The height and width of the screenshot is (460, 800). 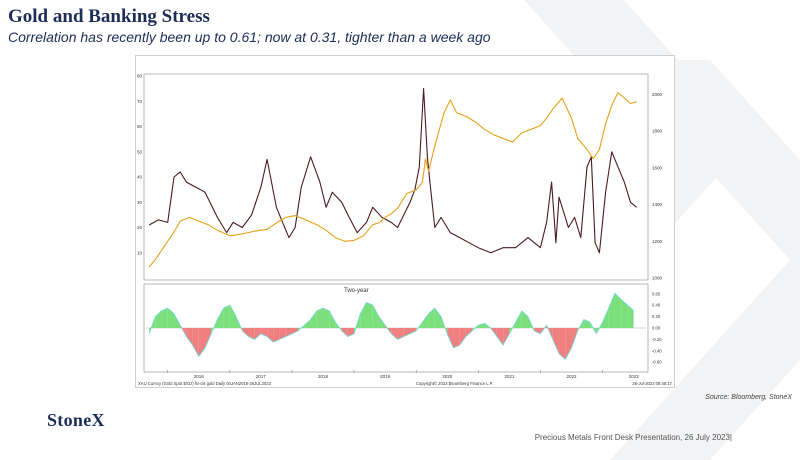 I want to click on chart-footer-center: Copyright© 2023 Bloomberg Finance L.P., so click(x=454, y=383).